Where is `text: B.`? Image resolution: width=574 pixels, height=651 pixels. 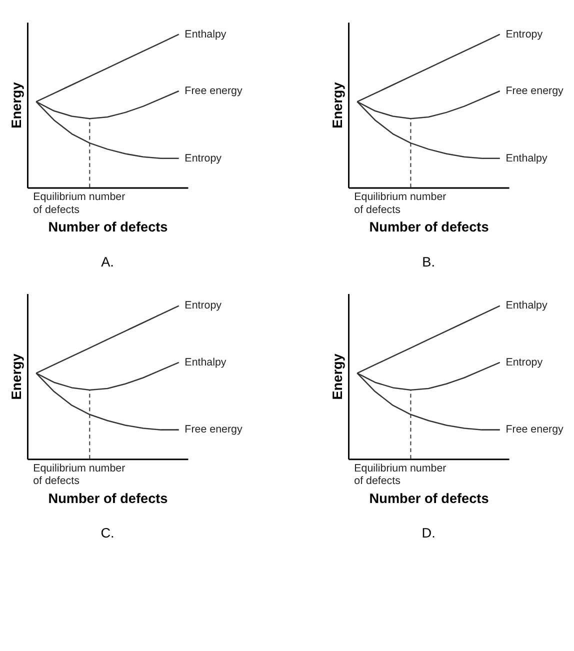
text: B. is located at coordinates (428, 262).